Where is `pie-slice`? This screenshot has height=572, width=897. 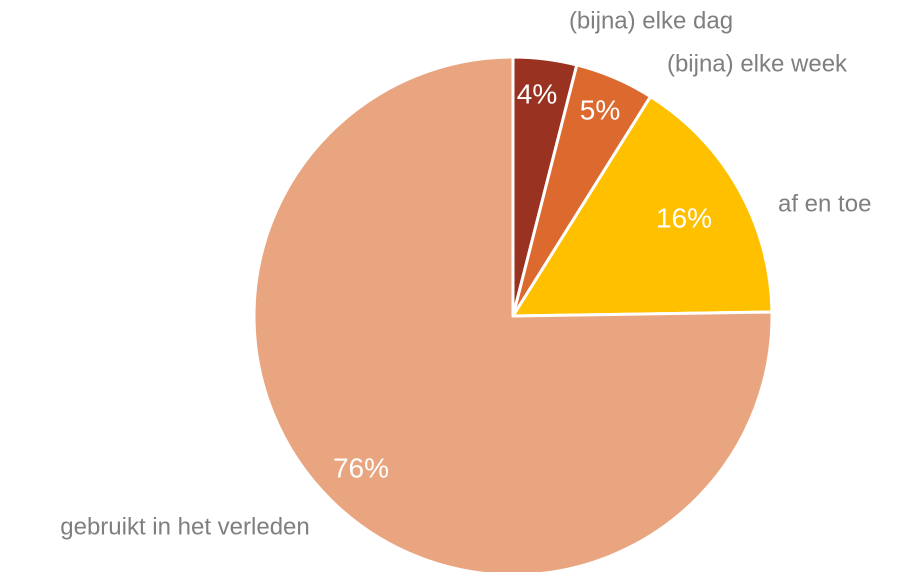 pie-slice is located at coordinates (642, 206).